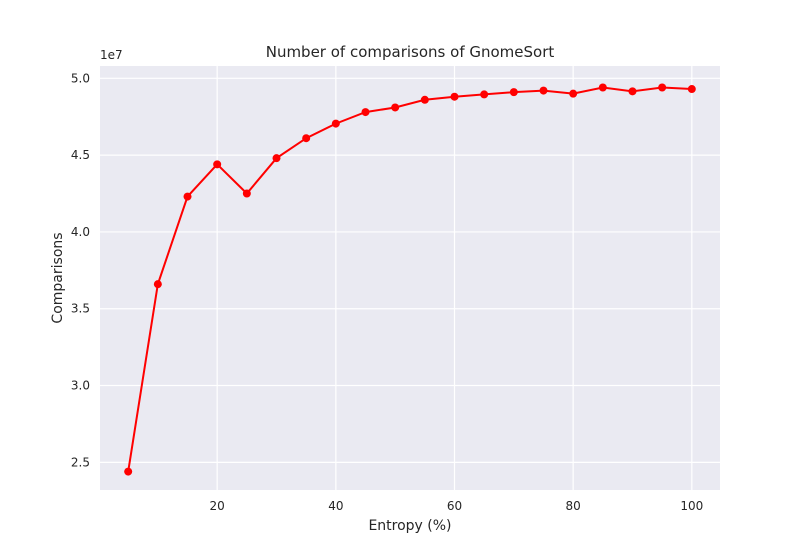 Image resolution: width=800 pixels, height=550 pixels. I want to click on y-tick-label: 4.0, so click(80, 232).